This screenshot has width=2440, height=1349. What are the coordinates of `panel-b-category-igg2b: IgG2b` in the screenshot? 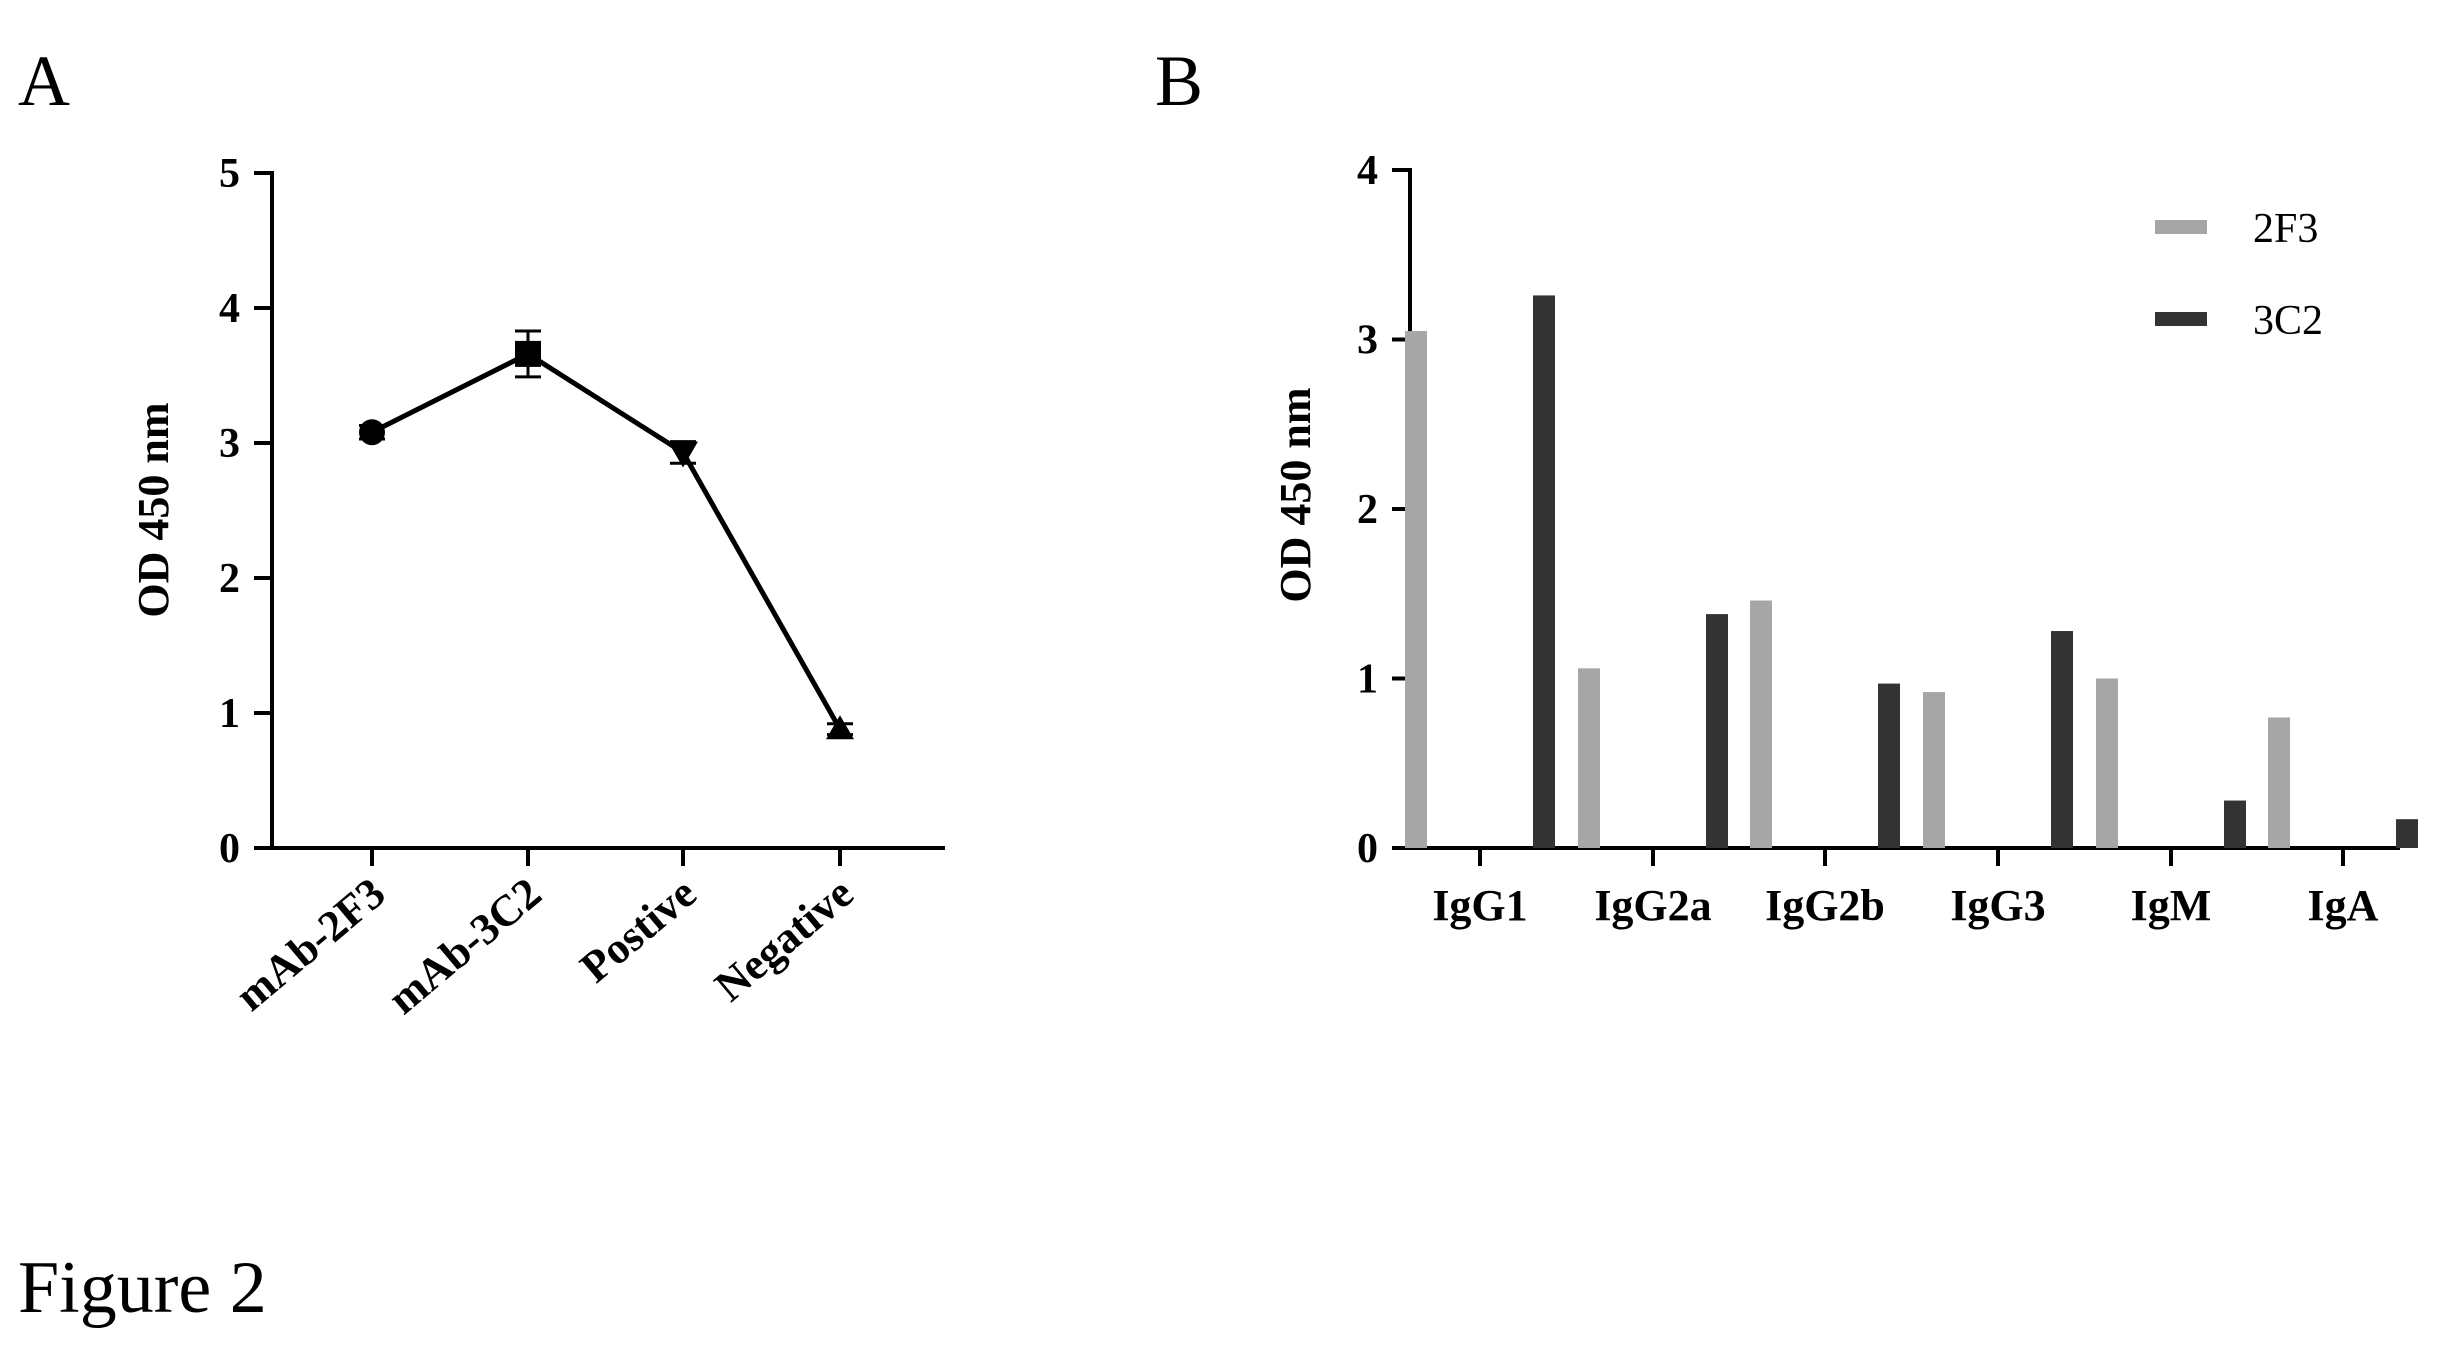 It's located at (1825, 905).